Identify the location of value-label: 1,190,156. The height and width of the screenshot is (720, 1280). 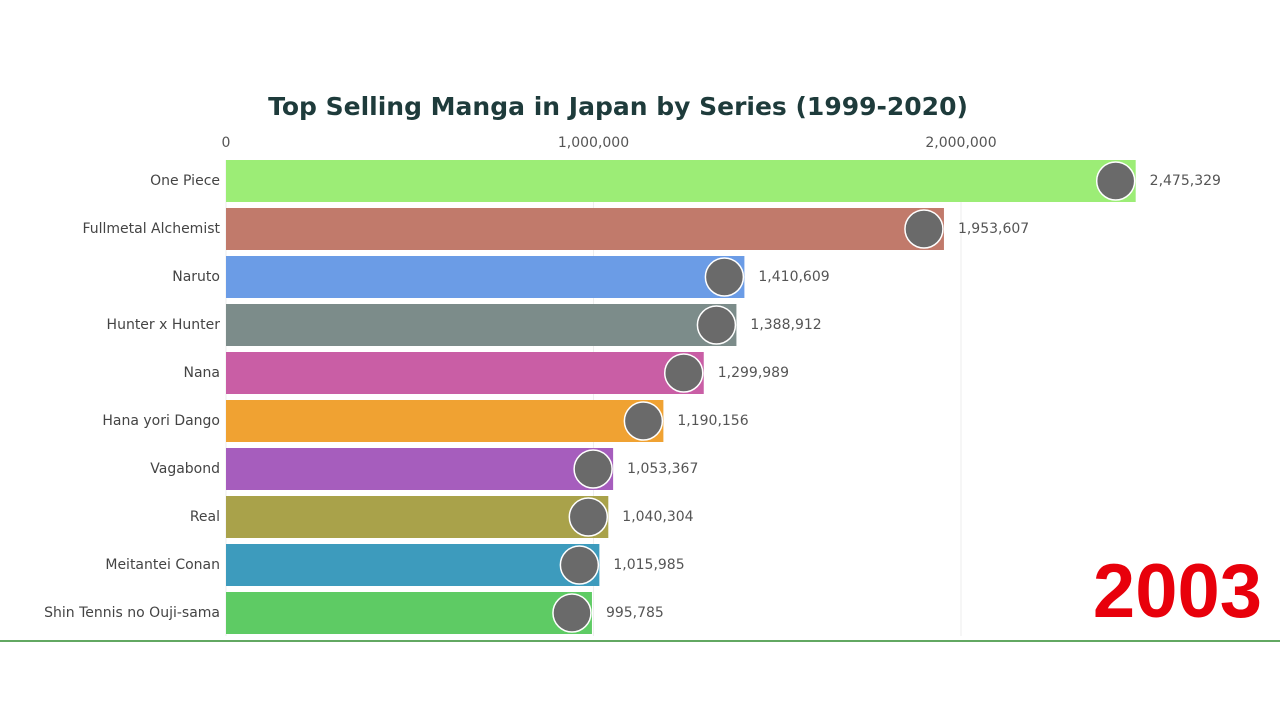
(712, 421).